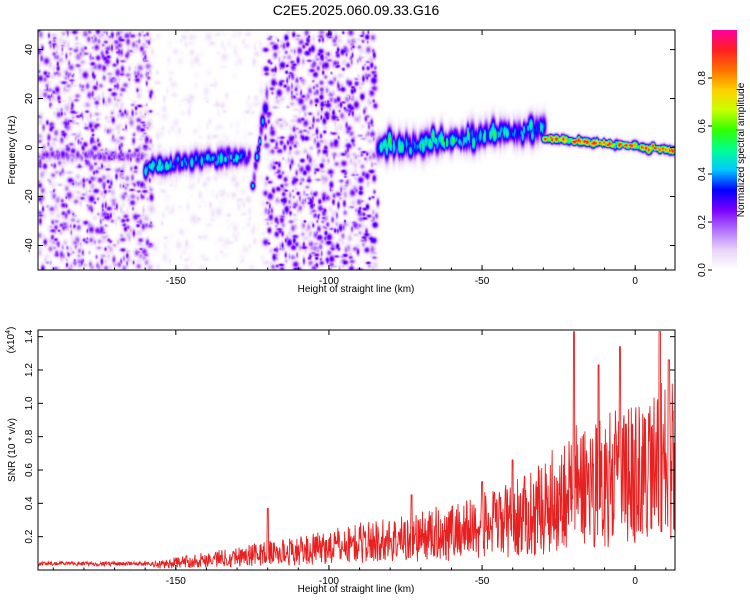 The height and width of the screenshot is (600, 750). What do you see at coordinates (12, 450) in the screenshot?
I see `snr-y-axis-label: SNR (10 * v/v)` at bounding box center [12, 450].